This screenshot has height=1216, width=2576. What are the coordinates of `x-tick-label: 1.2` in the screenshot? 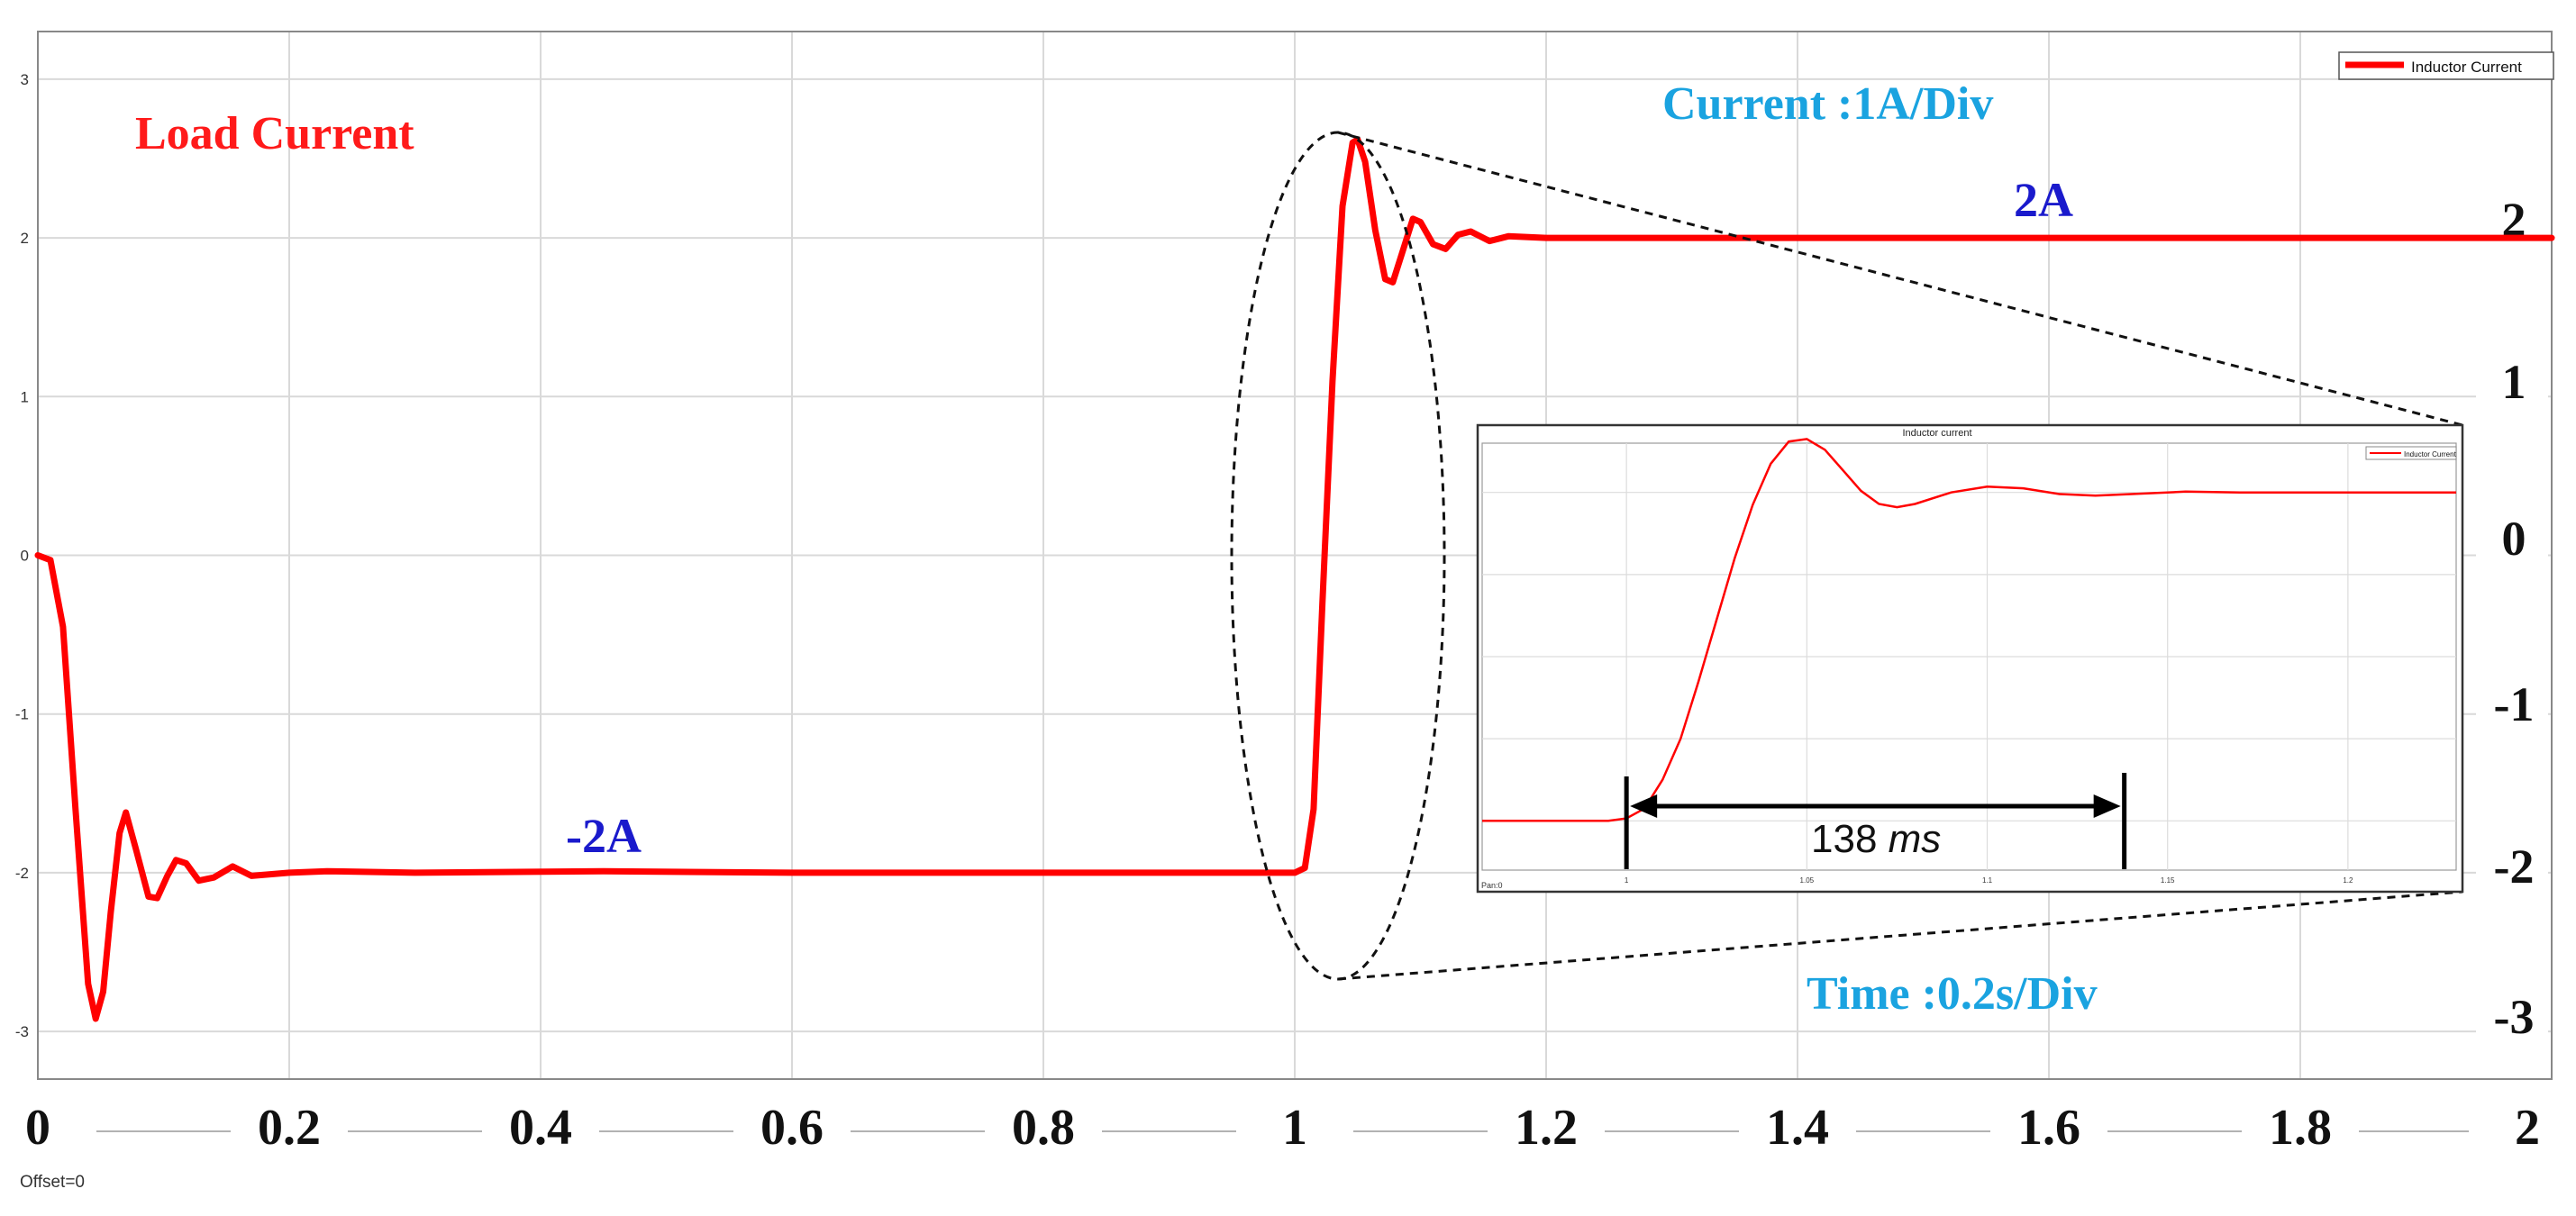 It's located at (1546, 1128).